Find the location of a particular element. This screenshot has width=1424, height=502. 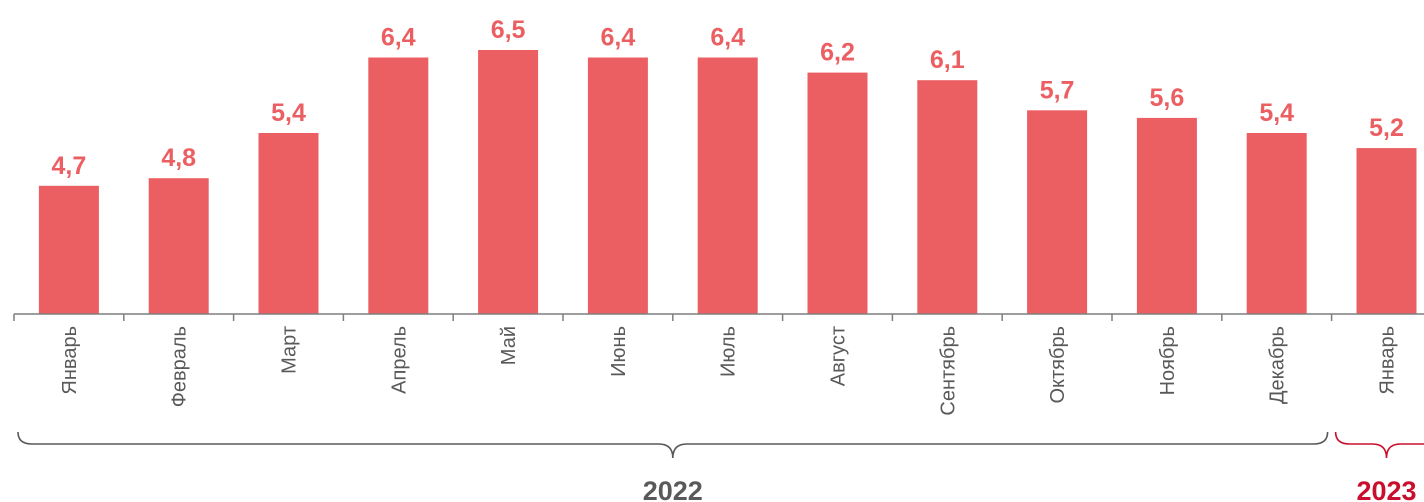

x-tick-label-1: Февраль is located at coordinates (180, 366).